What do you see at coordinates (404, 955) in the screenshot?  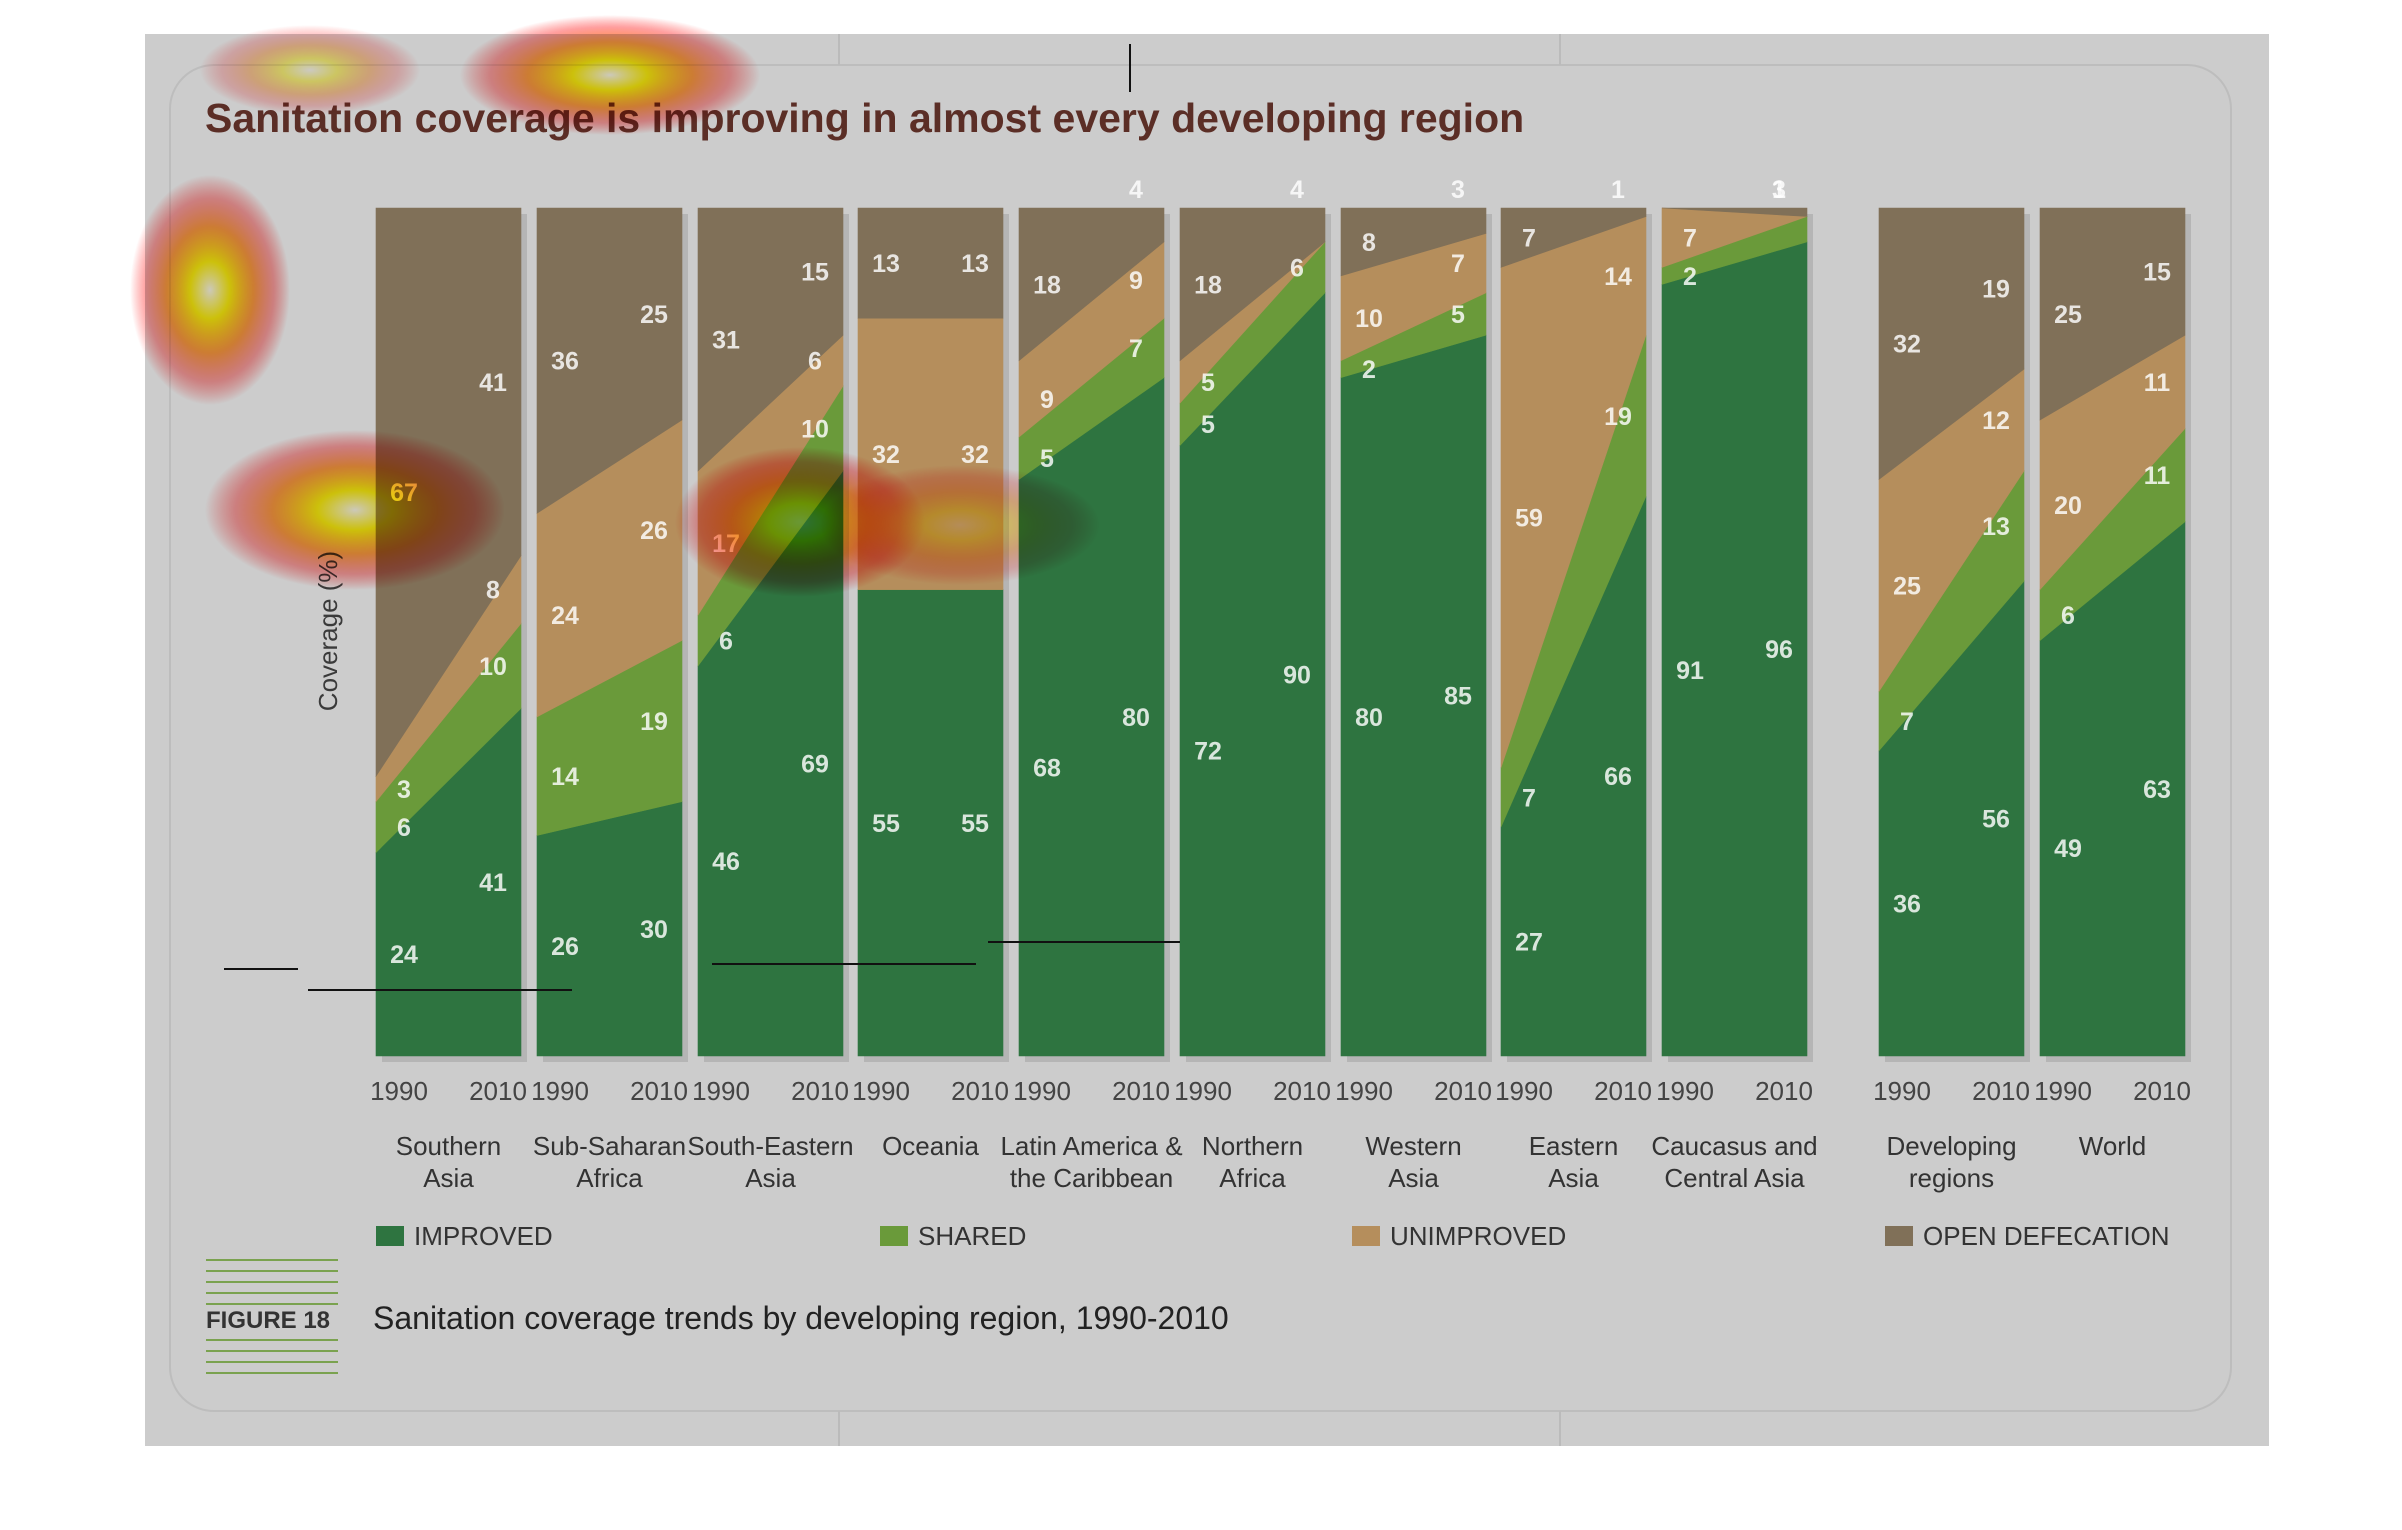 I see `value-label-improved-southern-asia: 24` at bounding box center [404, 955].